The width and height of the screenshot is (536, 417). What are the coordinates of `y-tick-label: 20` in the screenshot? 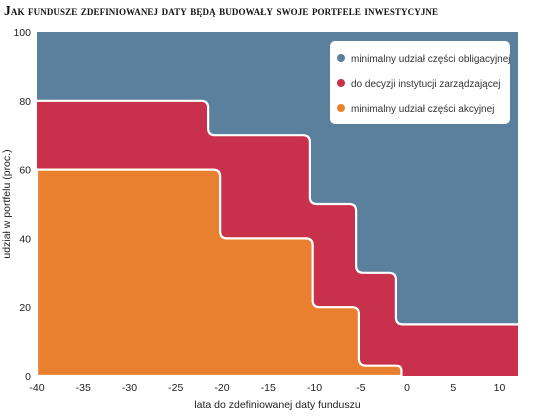 It's located at (25, 308).